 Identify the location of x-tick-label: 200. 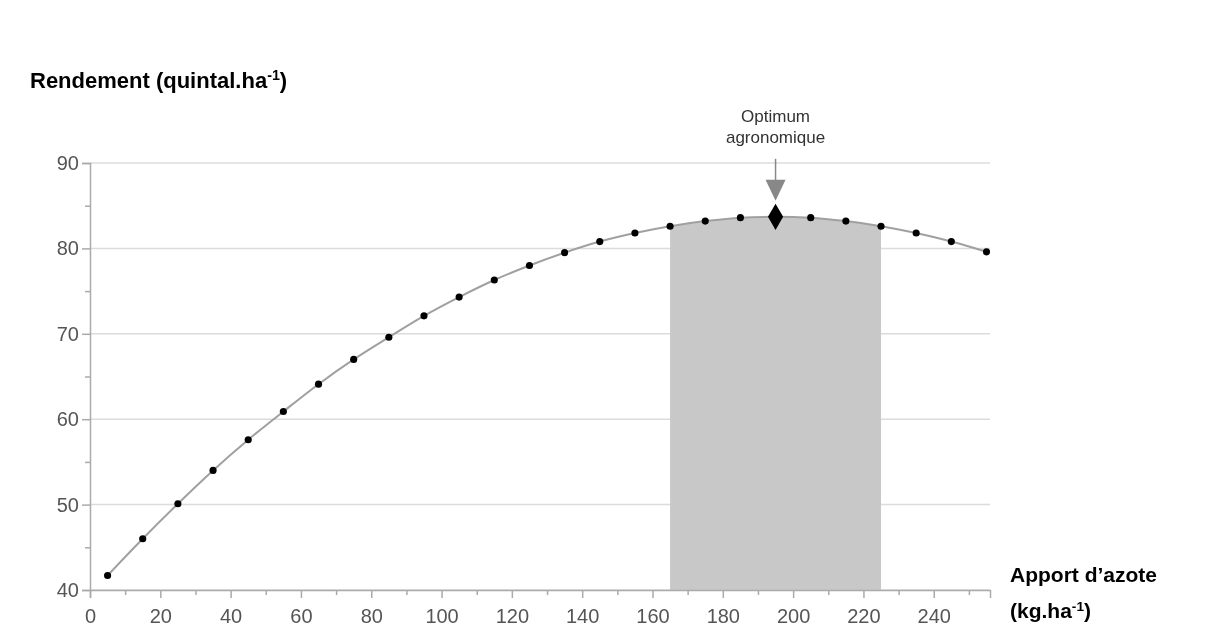
(793, 616).